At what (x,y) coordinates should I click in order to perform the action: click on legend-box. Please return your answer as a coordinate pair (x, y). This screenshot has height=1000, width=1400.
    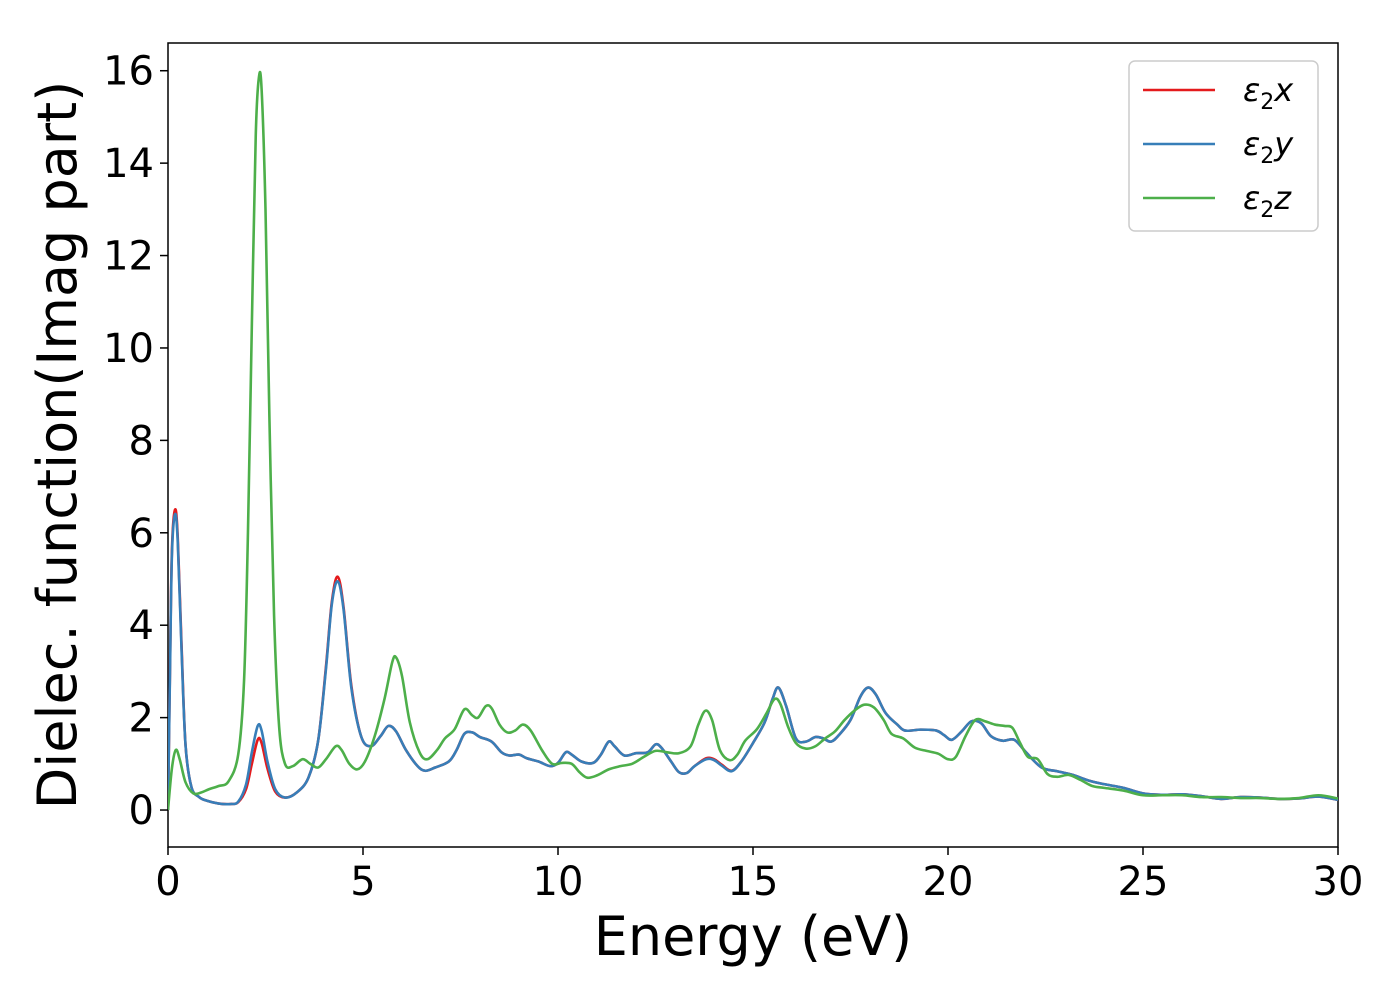
    Looking at the image, I should click on (1223, 146).